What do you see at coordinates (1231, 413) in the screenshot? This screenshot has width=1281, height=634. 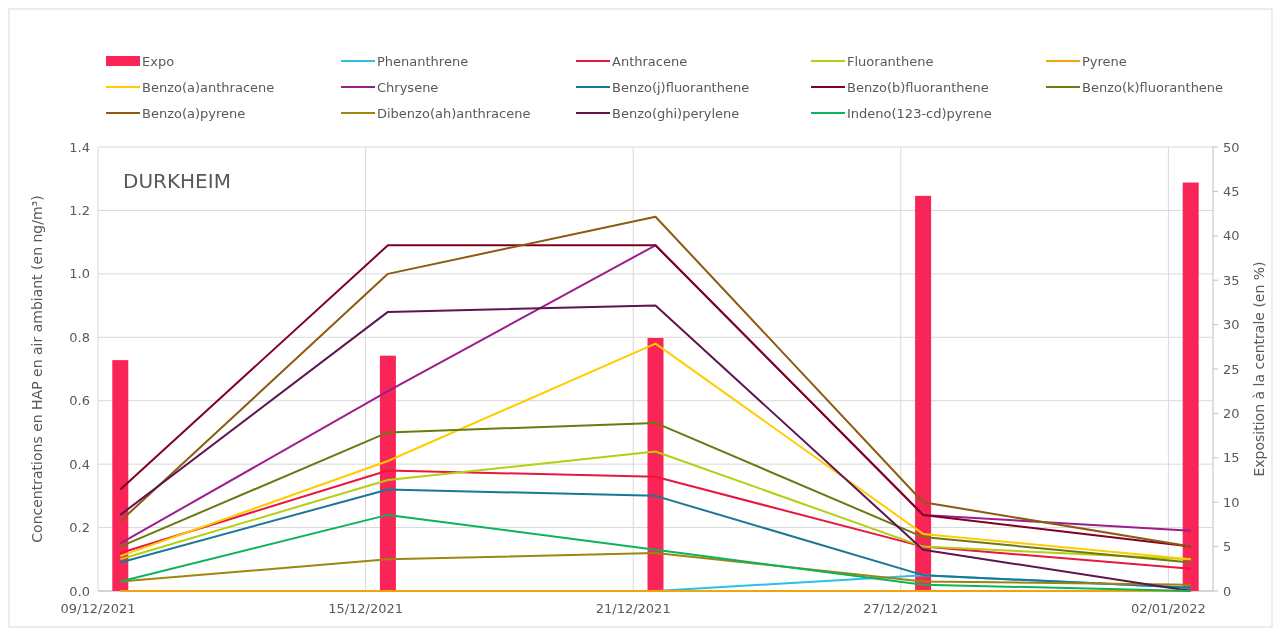 I see `y2-tick-label: 20` at bounding box center [1231, 413].